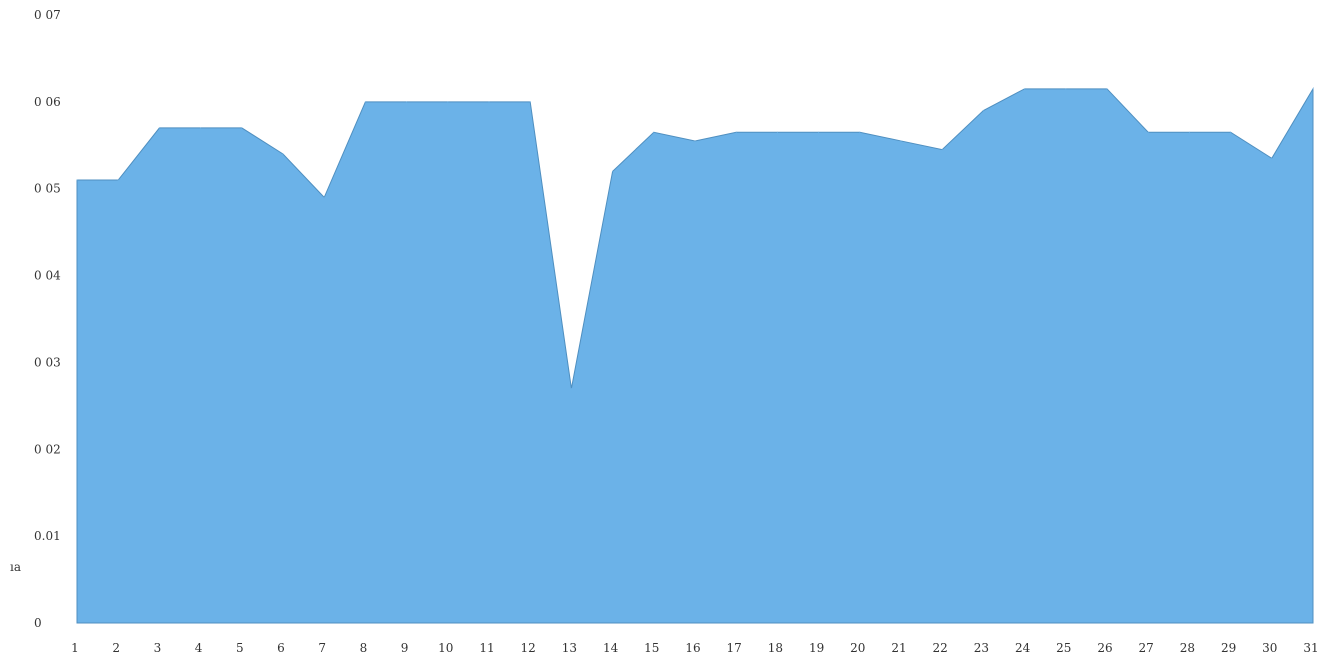 Image resolution: width=1339 pixels, height=661 pixels. I want to click on x-tick-label: 24, so click(1023, 648).